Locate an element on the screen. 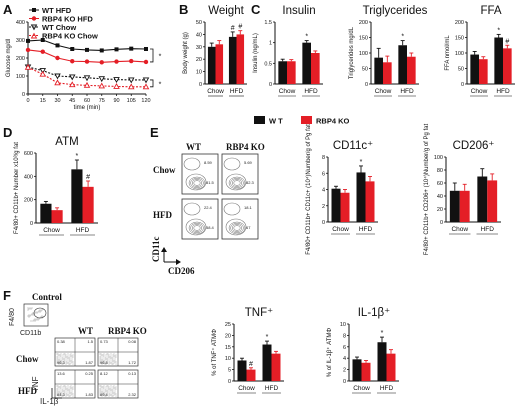 This screenshot has width=520, height=409. quadrant-value: 1.87 is located at coordinates (89, 362).